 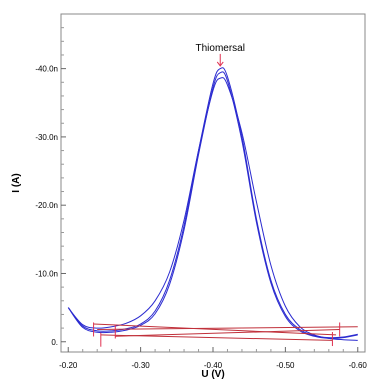 What do you see at coordinates (220, 55) in the screenshot?
I see `annotation-layer: Thiomersal` at bounding box center [220, 55].